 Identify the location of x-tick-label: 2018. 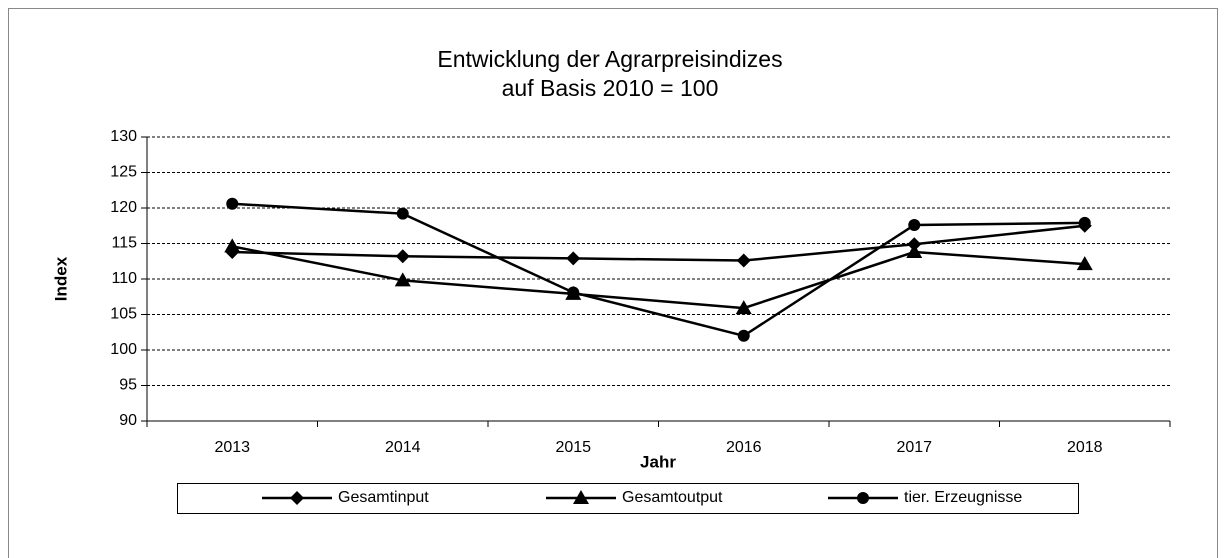
(1085, 447).